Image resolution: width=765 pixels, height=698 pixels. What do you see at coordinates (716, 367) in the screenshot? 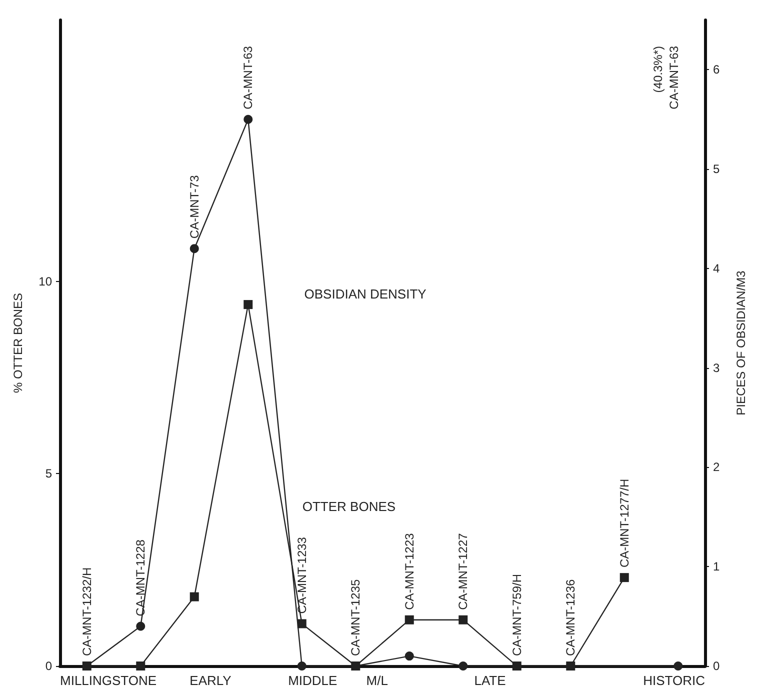
I see `y2-tick-label: 3` at bounding box center [716, 367].